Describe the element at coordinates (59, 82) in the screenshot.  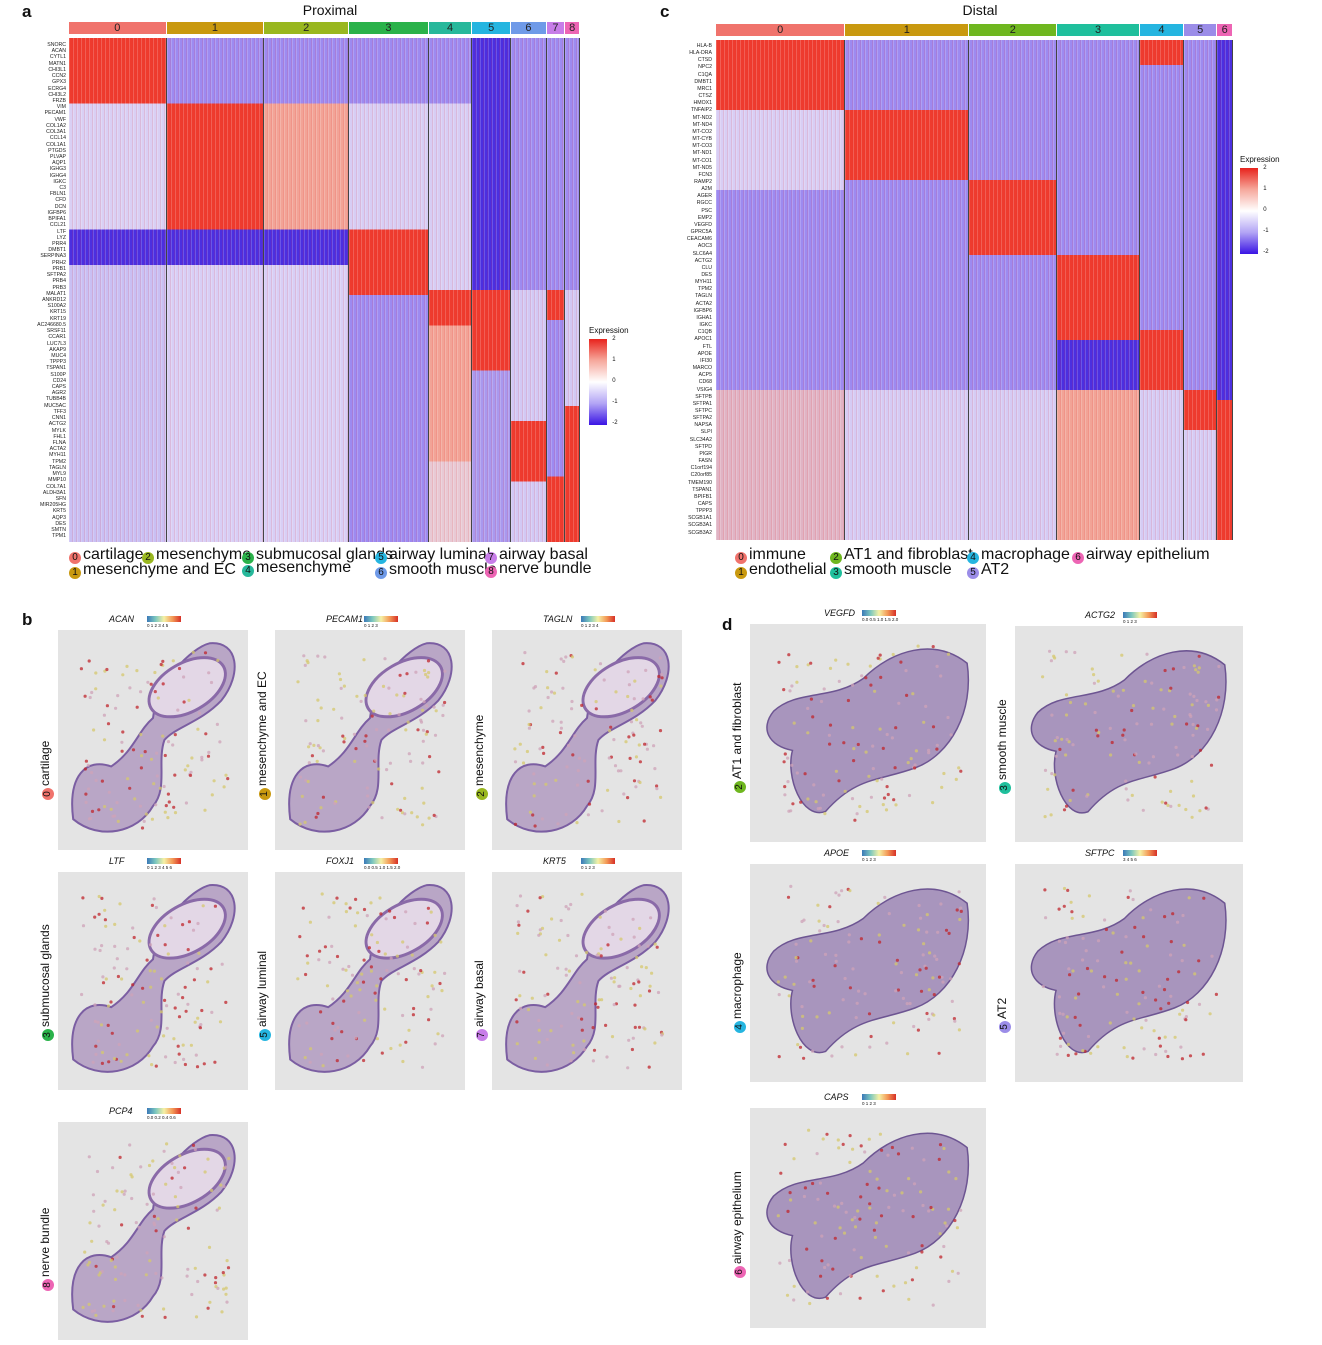
I see `gene-label: GPX3` at that location.